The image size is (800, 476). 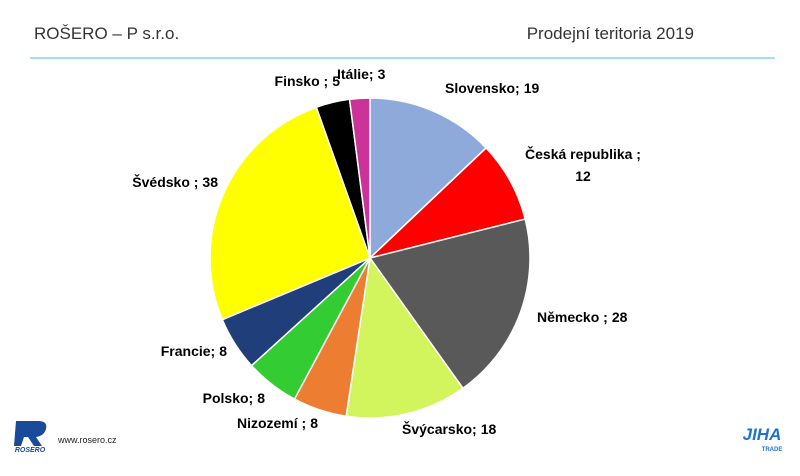 What do you see at coordinates (583, 153) in the screenshot?
I see `category-label: Česká republika ;` at bounding box center [583, 153].